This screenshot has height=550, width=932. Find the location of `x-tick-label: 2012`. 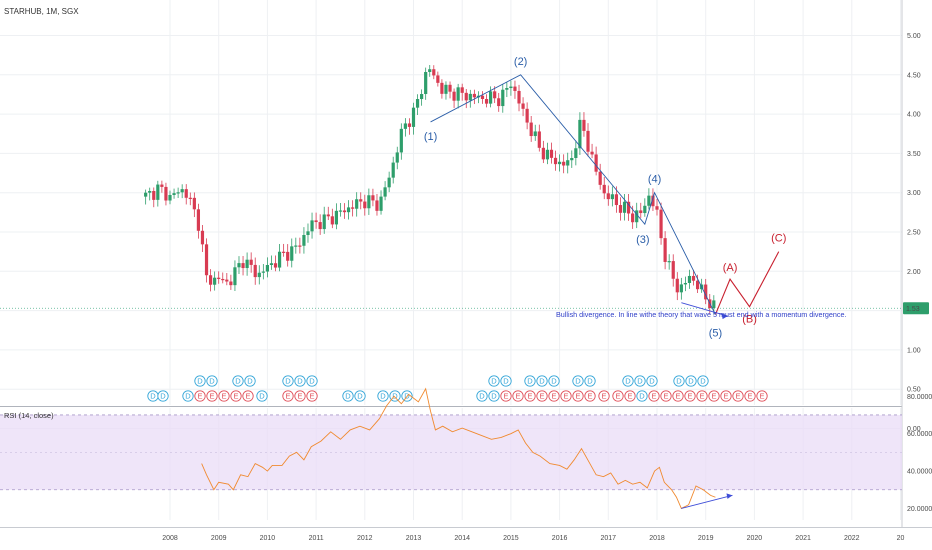

x-tick-label: 2012 is located at coordinates (365, 538).